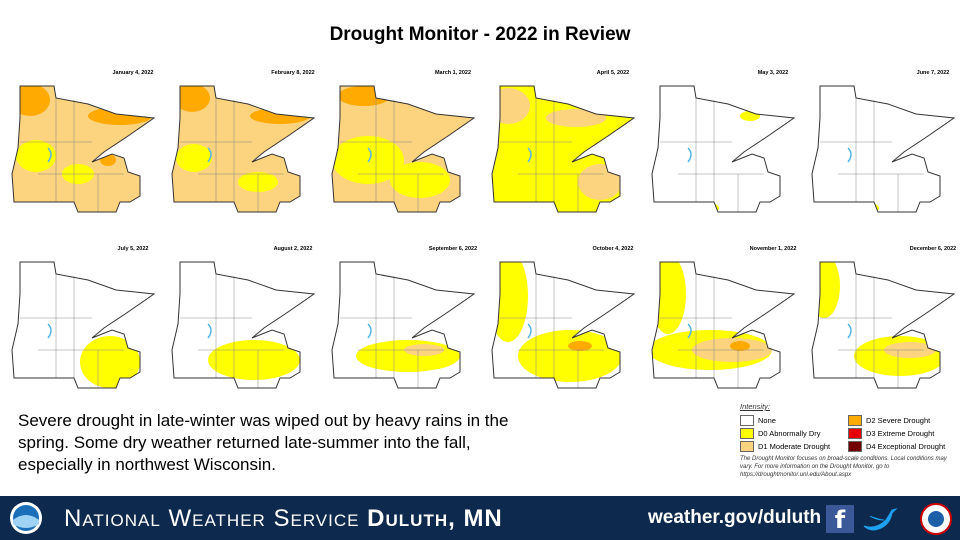  What do you see at coordinates (26, 518) in the screenshot?
I see `noaa-logo` at bounding box center [26, 518].